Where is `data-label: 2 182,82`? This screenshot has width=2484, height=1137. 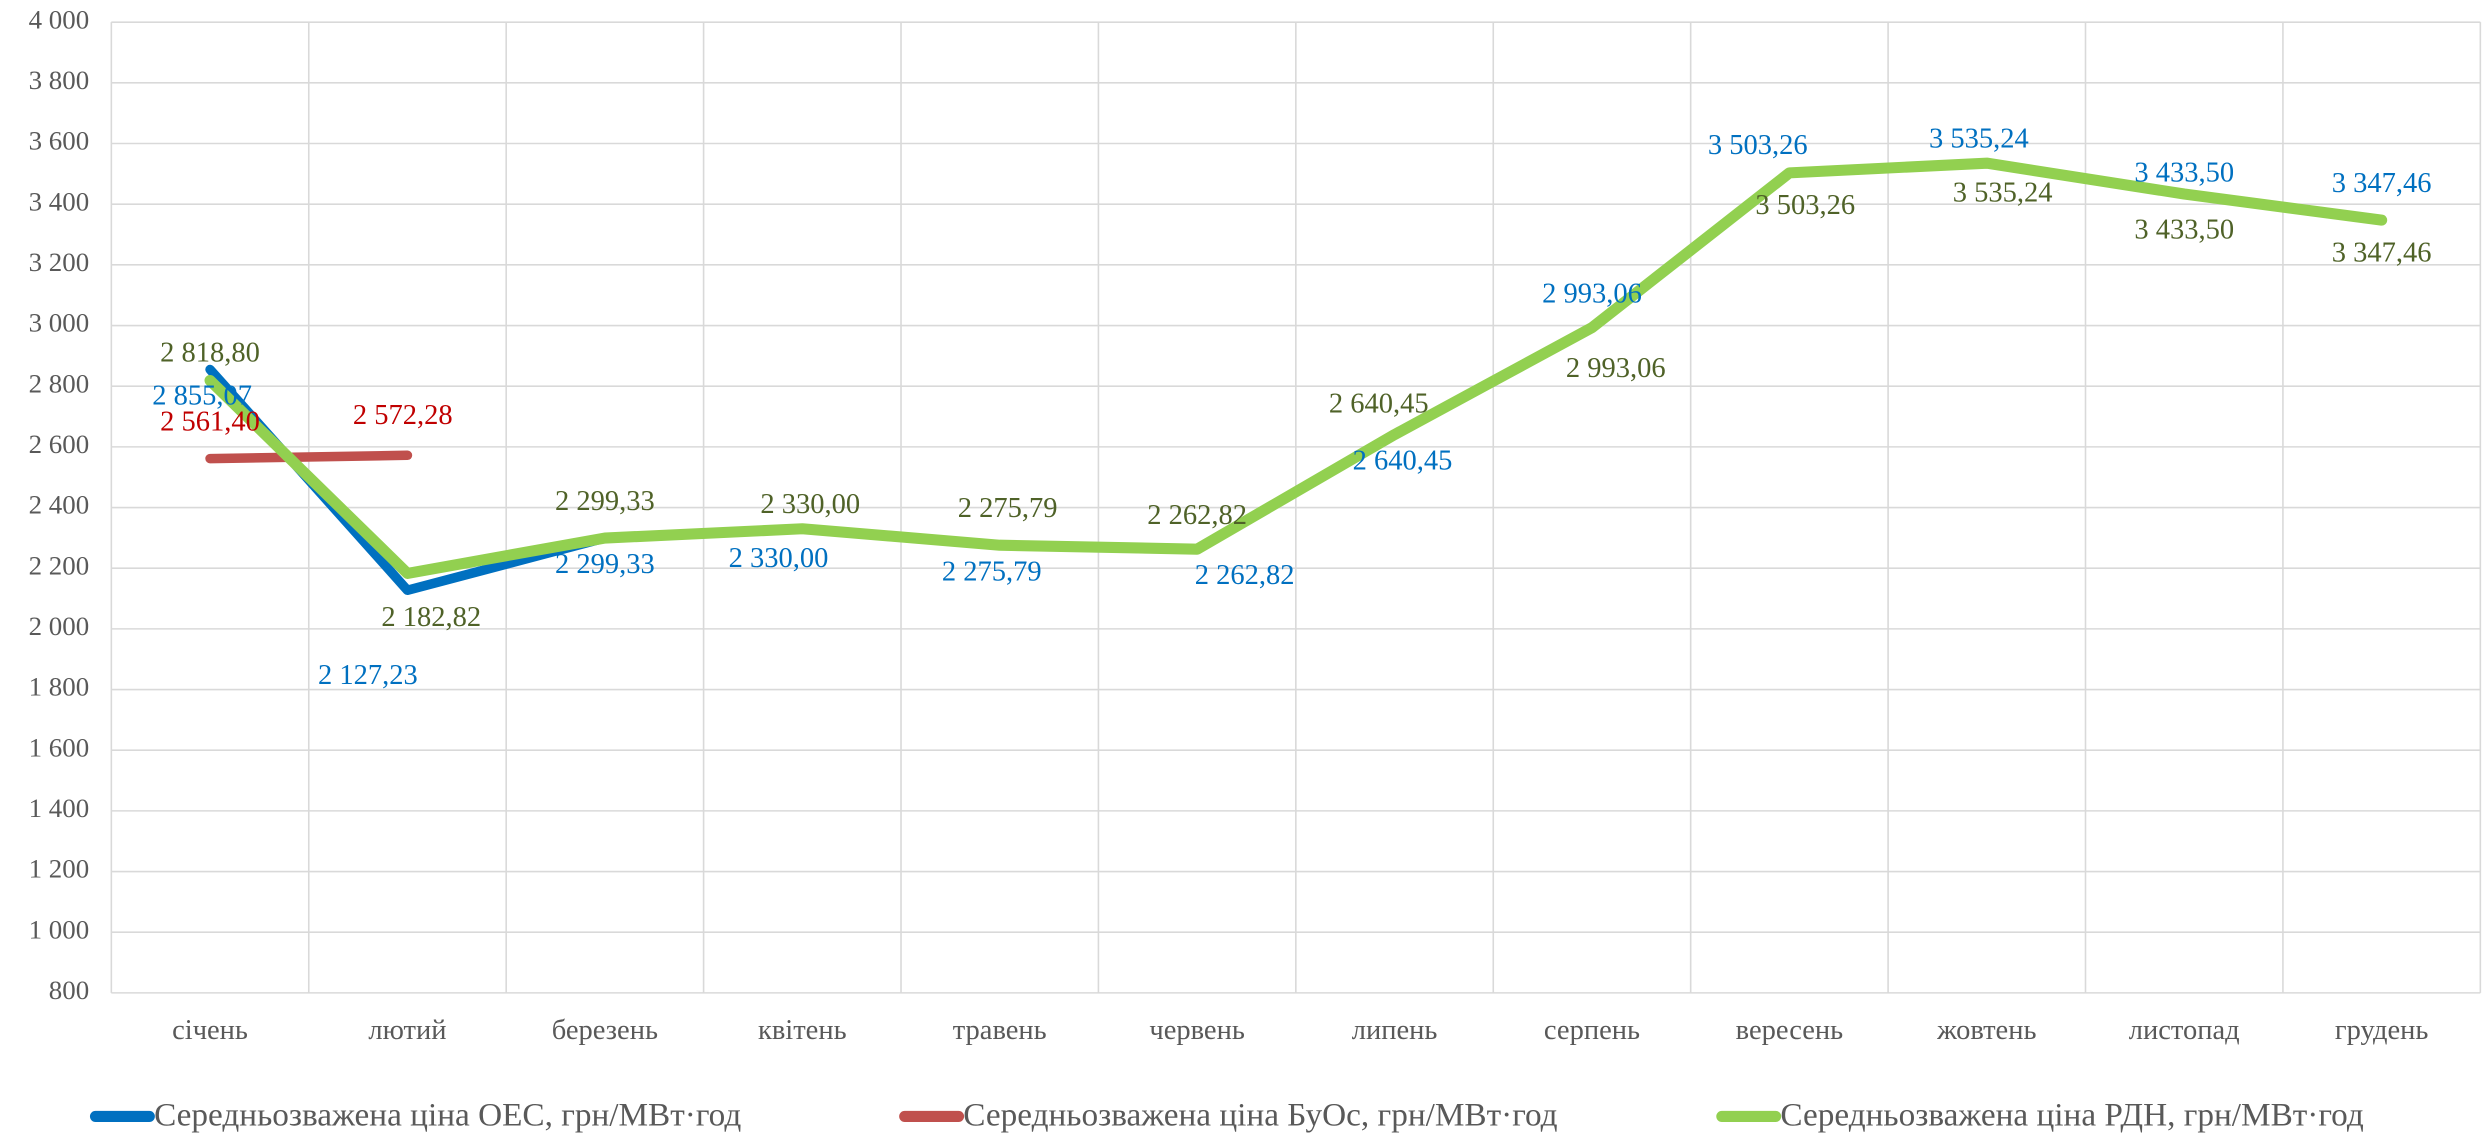 data-label: 2 182,82 is located at coordinates (431, 617).